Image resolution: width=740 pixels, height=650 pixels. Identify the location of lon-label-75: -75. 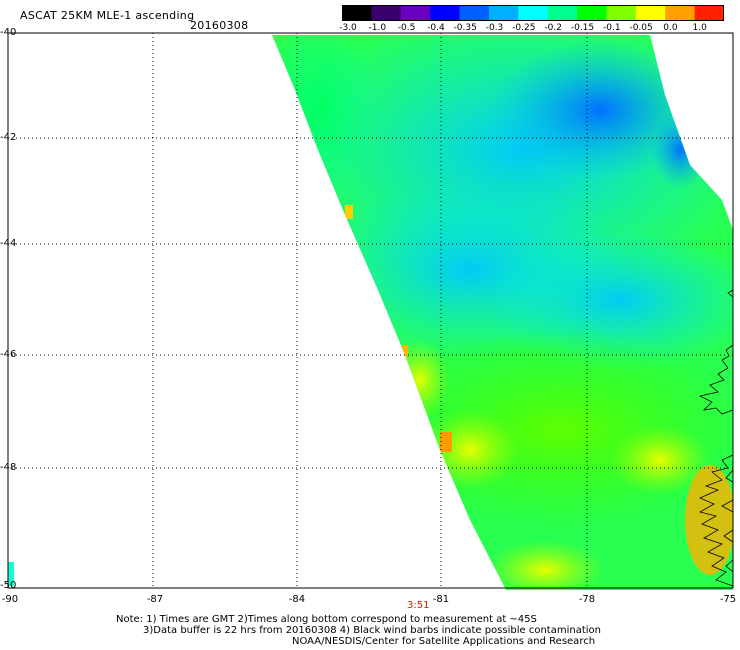
(728, 599).